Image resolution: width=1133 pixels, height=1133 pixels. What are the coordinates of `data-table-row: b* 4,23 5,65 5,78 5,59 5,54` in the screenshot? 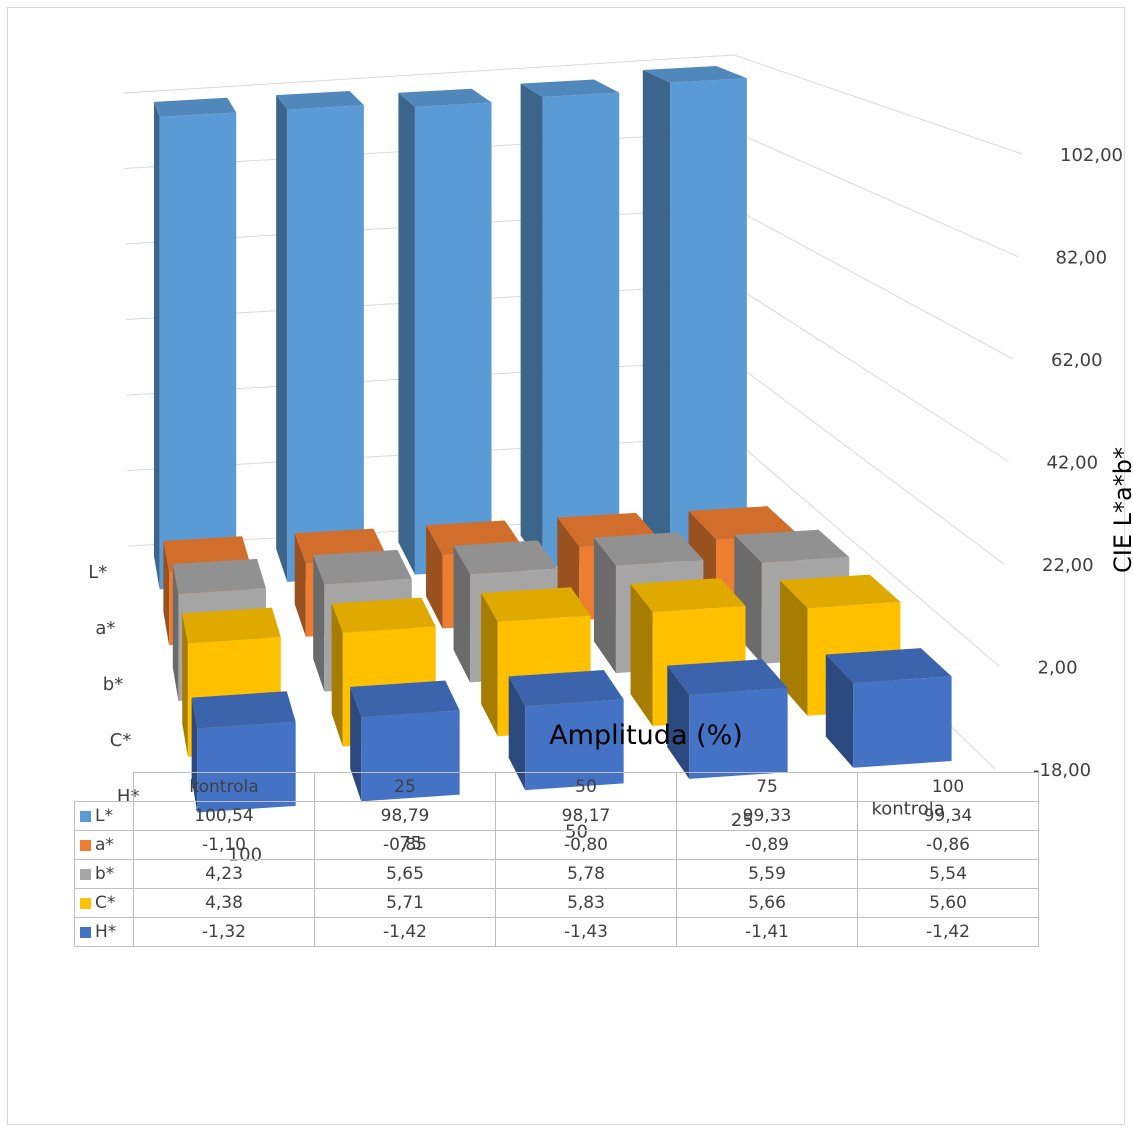 It's located at (556, 874).